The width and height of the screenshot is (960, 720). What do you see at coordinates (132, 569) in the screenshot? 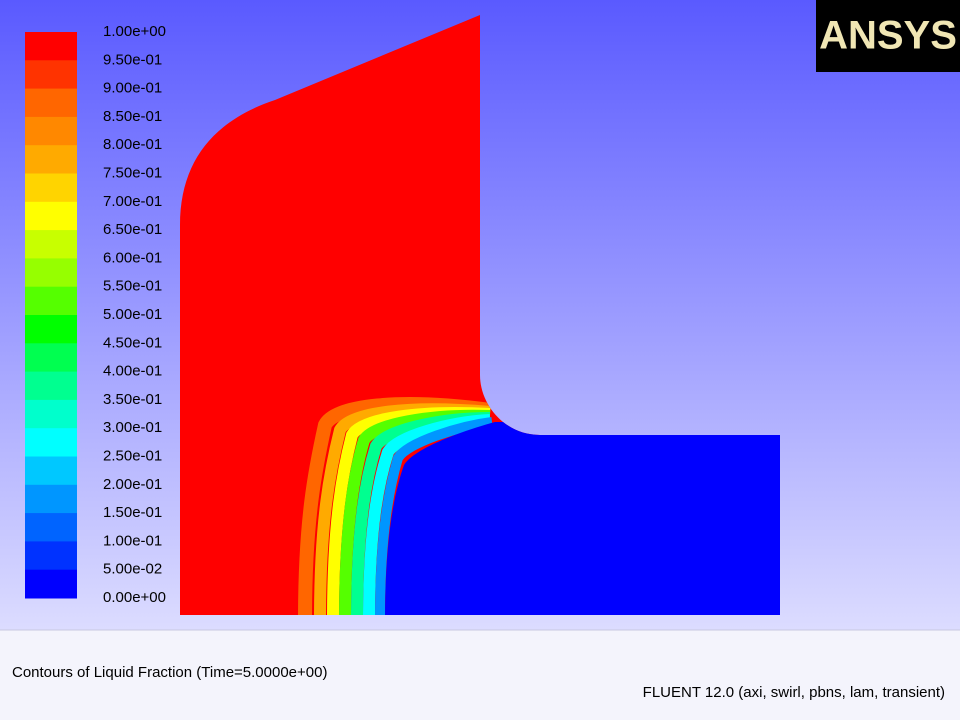
I see `colorbar-label: 5.00e-02` at bounding box center [132, 569].